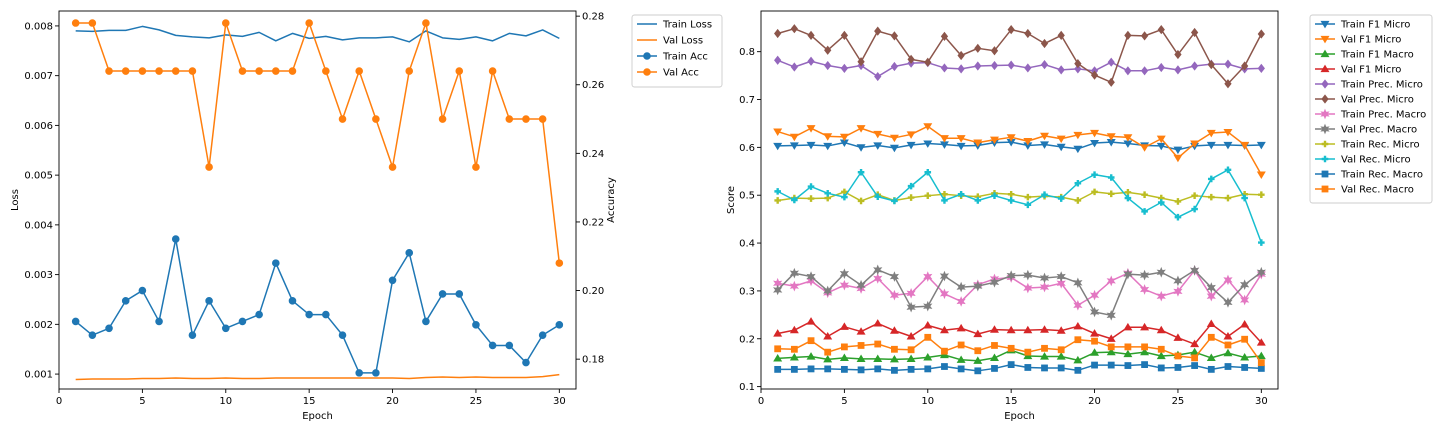 The height and width of the screenshot is (432, 1440). I want to click on chart2-x-tick-label: 15, so click(1011, 401).